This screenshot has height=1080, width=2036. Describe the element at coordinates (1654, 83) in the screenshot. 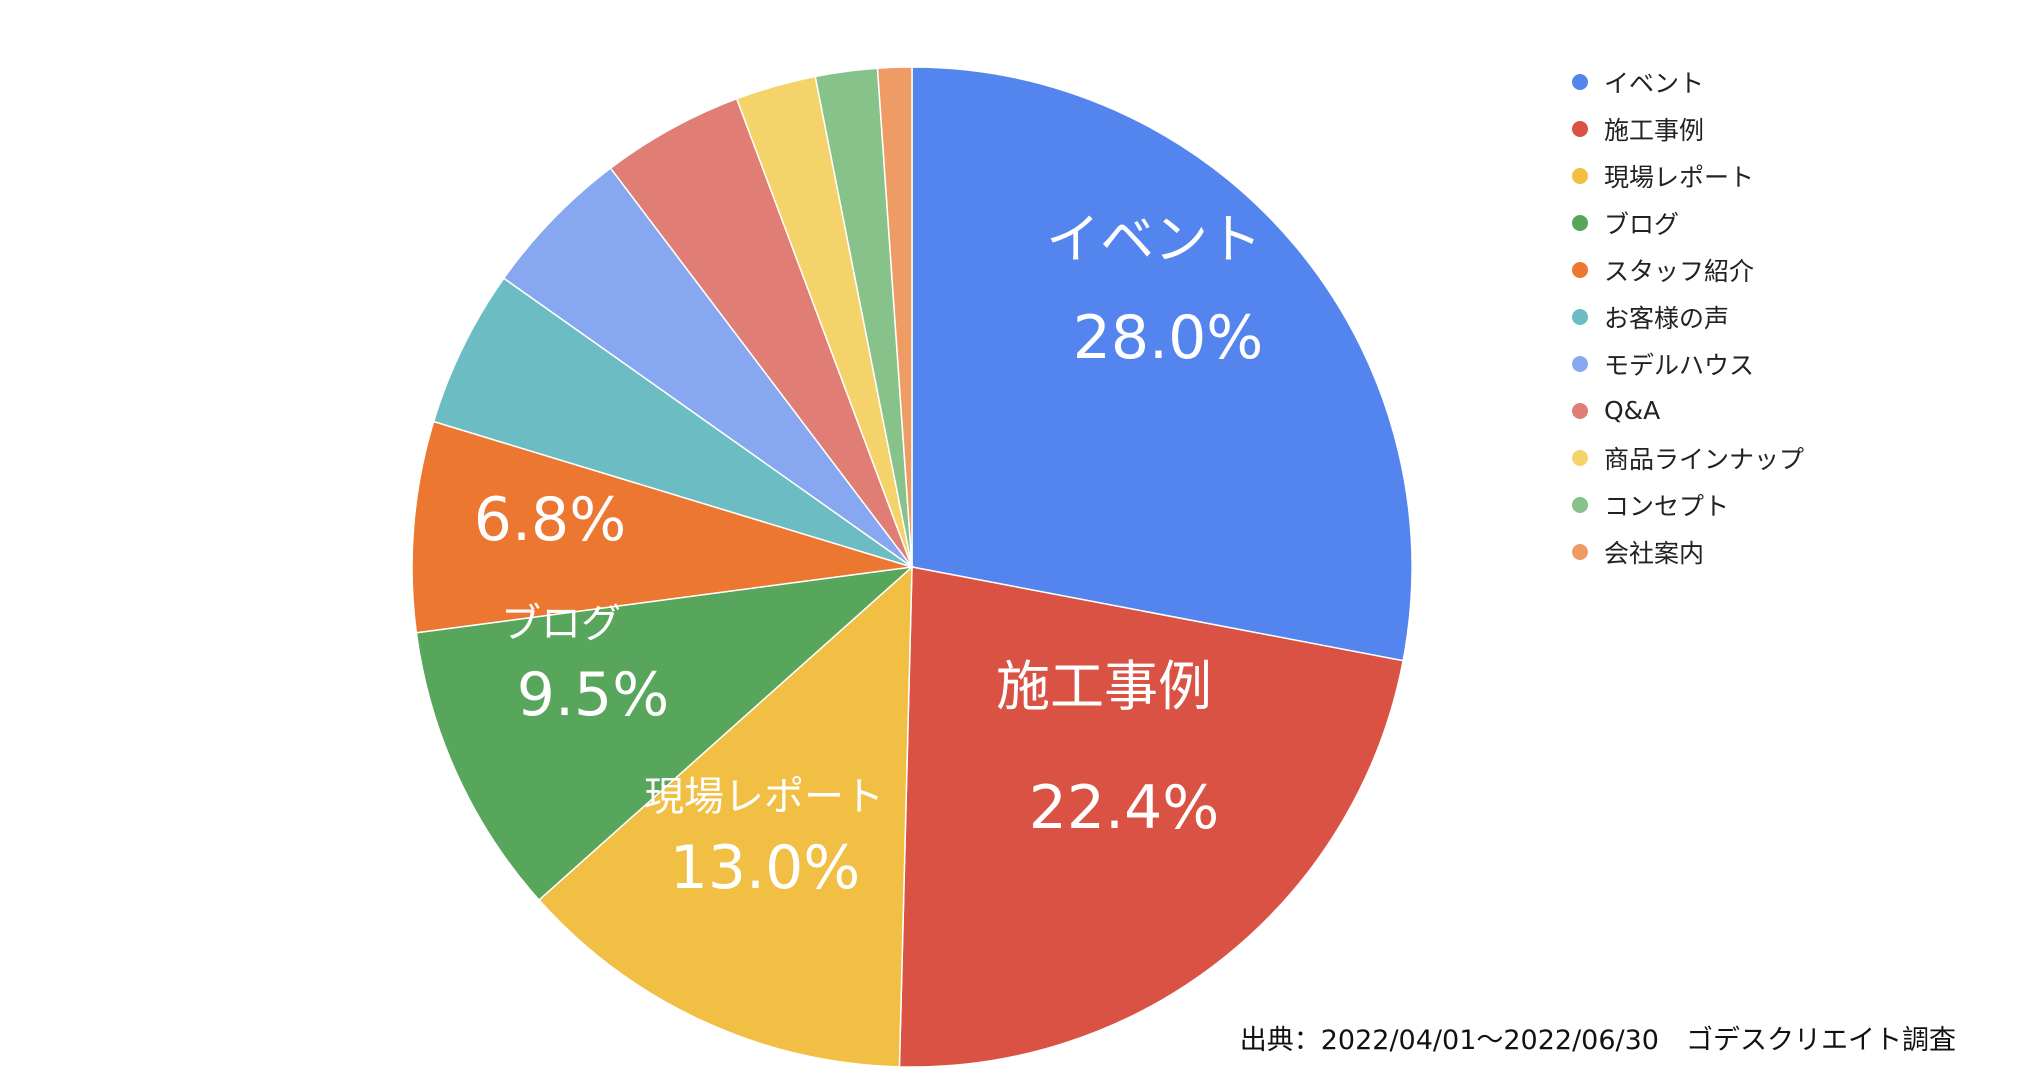

I see `legend-label: イベント` at that location.